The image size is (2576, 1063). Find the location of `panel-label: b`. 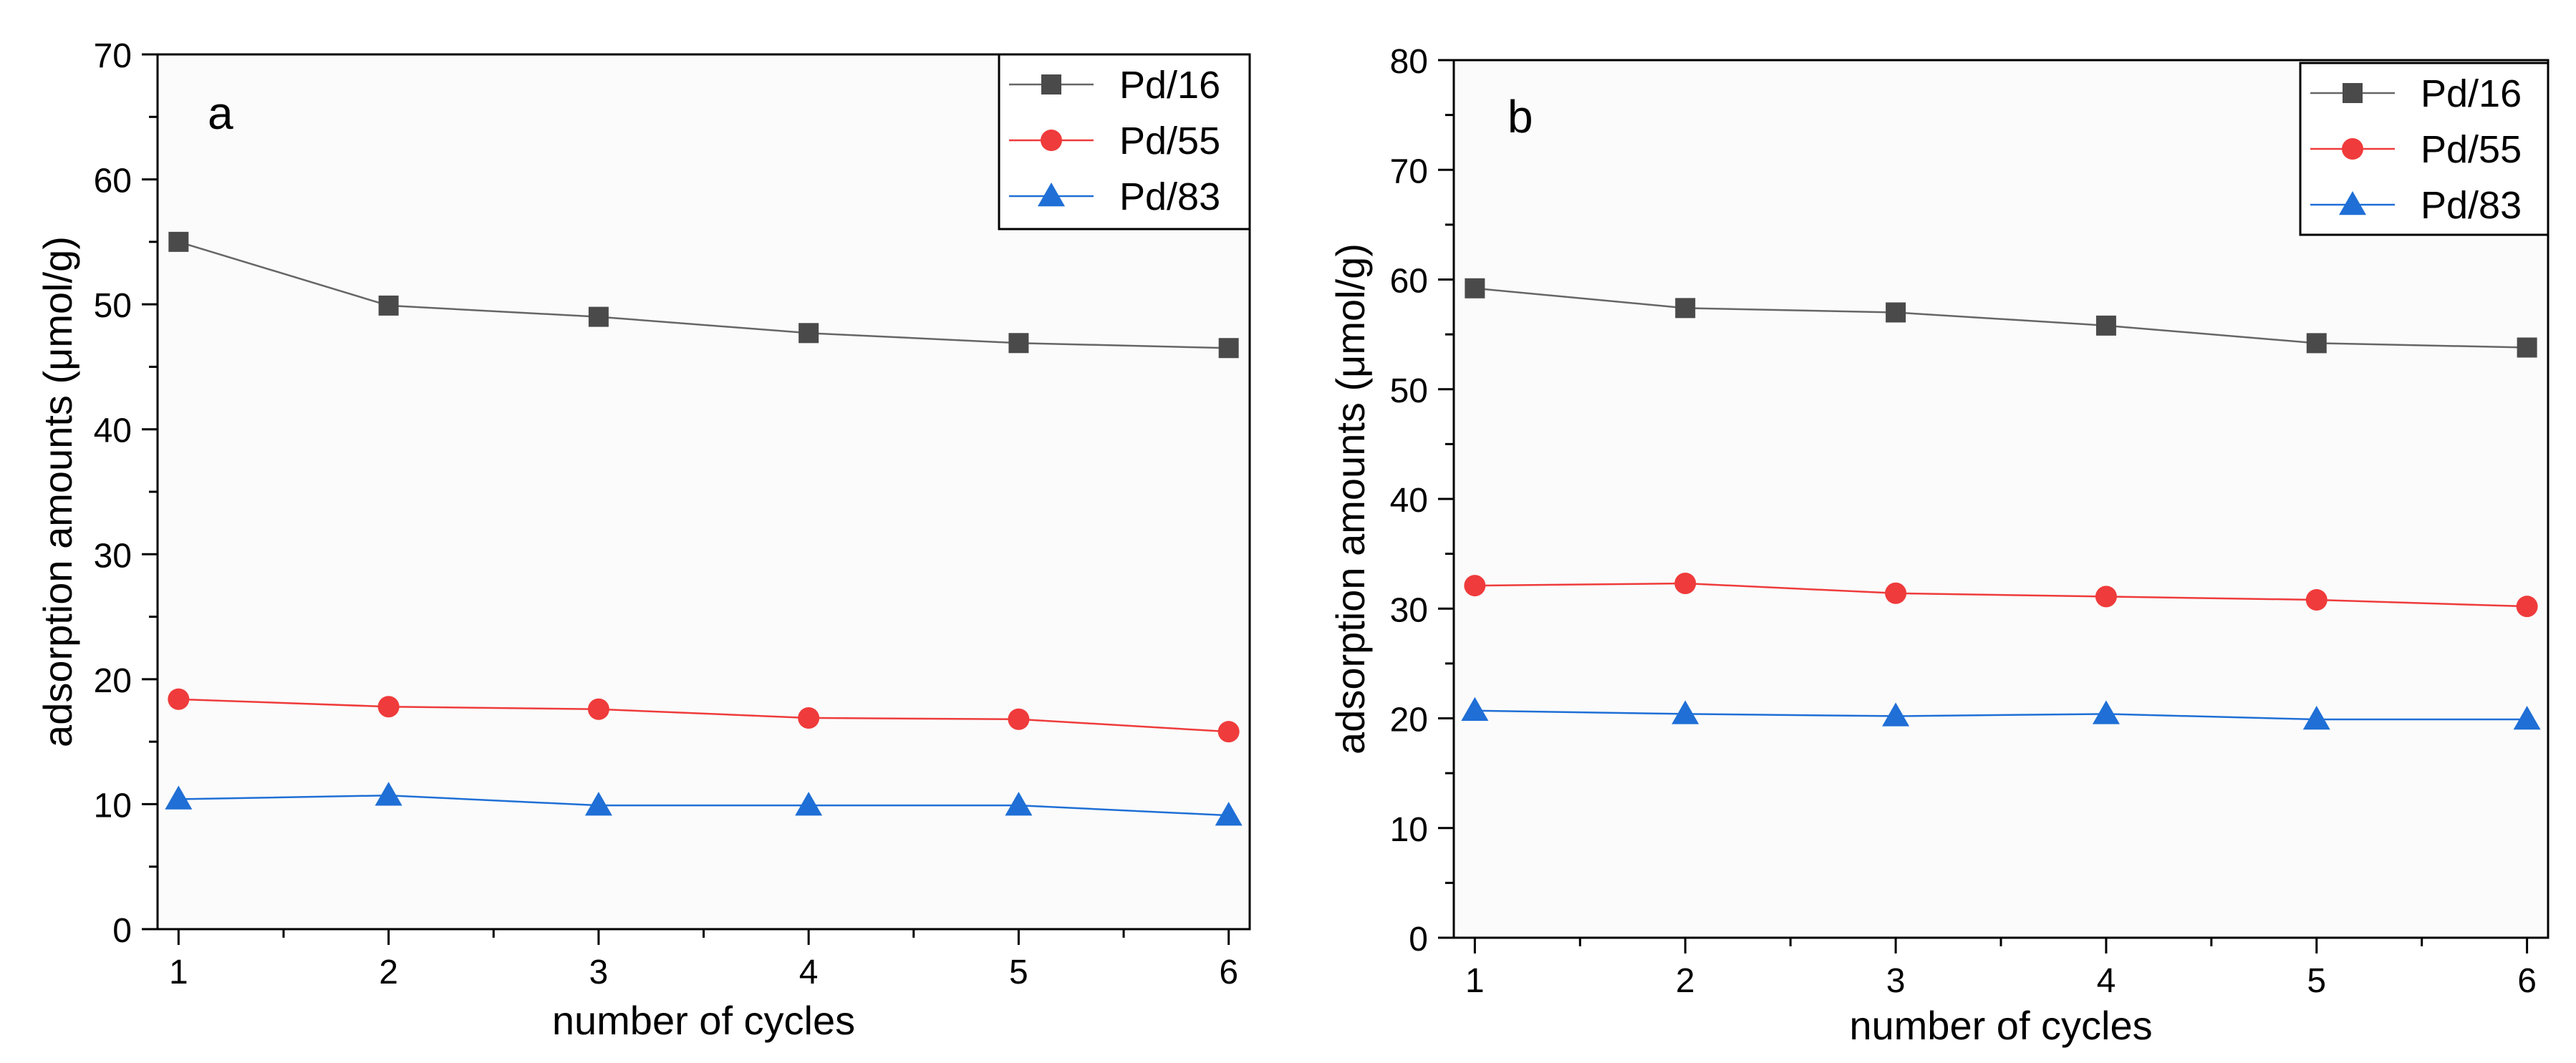

panel-label: b is located at coordinates (1520, 116).